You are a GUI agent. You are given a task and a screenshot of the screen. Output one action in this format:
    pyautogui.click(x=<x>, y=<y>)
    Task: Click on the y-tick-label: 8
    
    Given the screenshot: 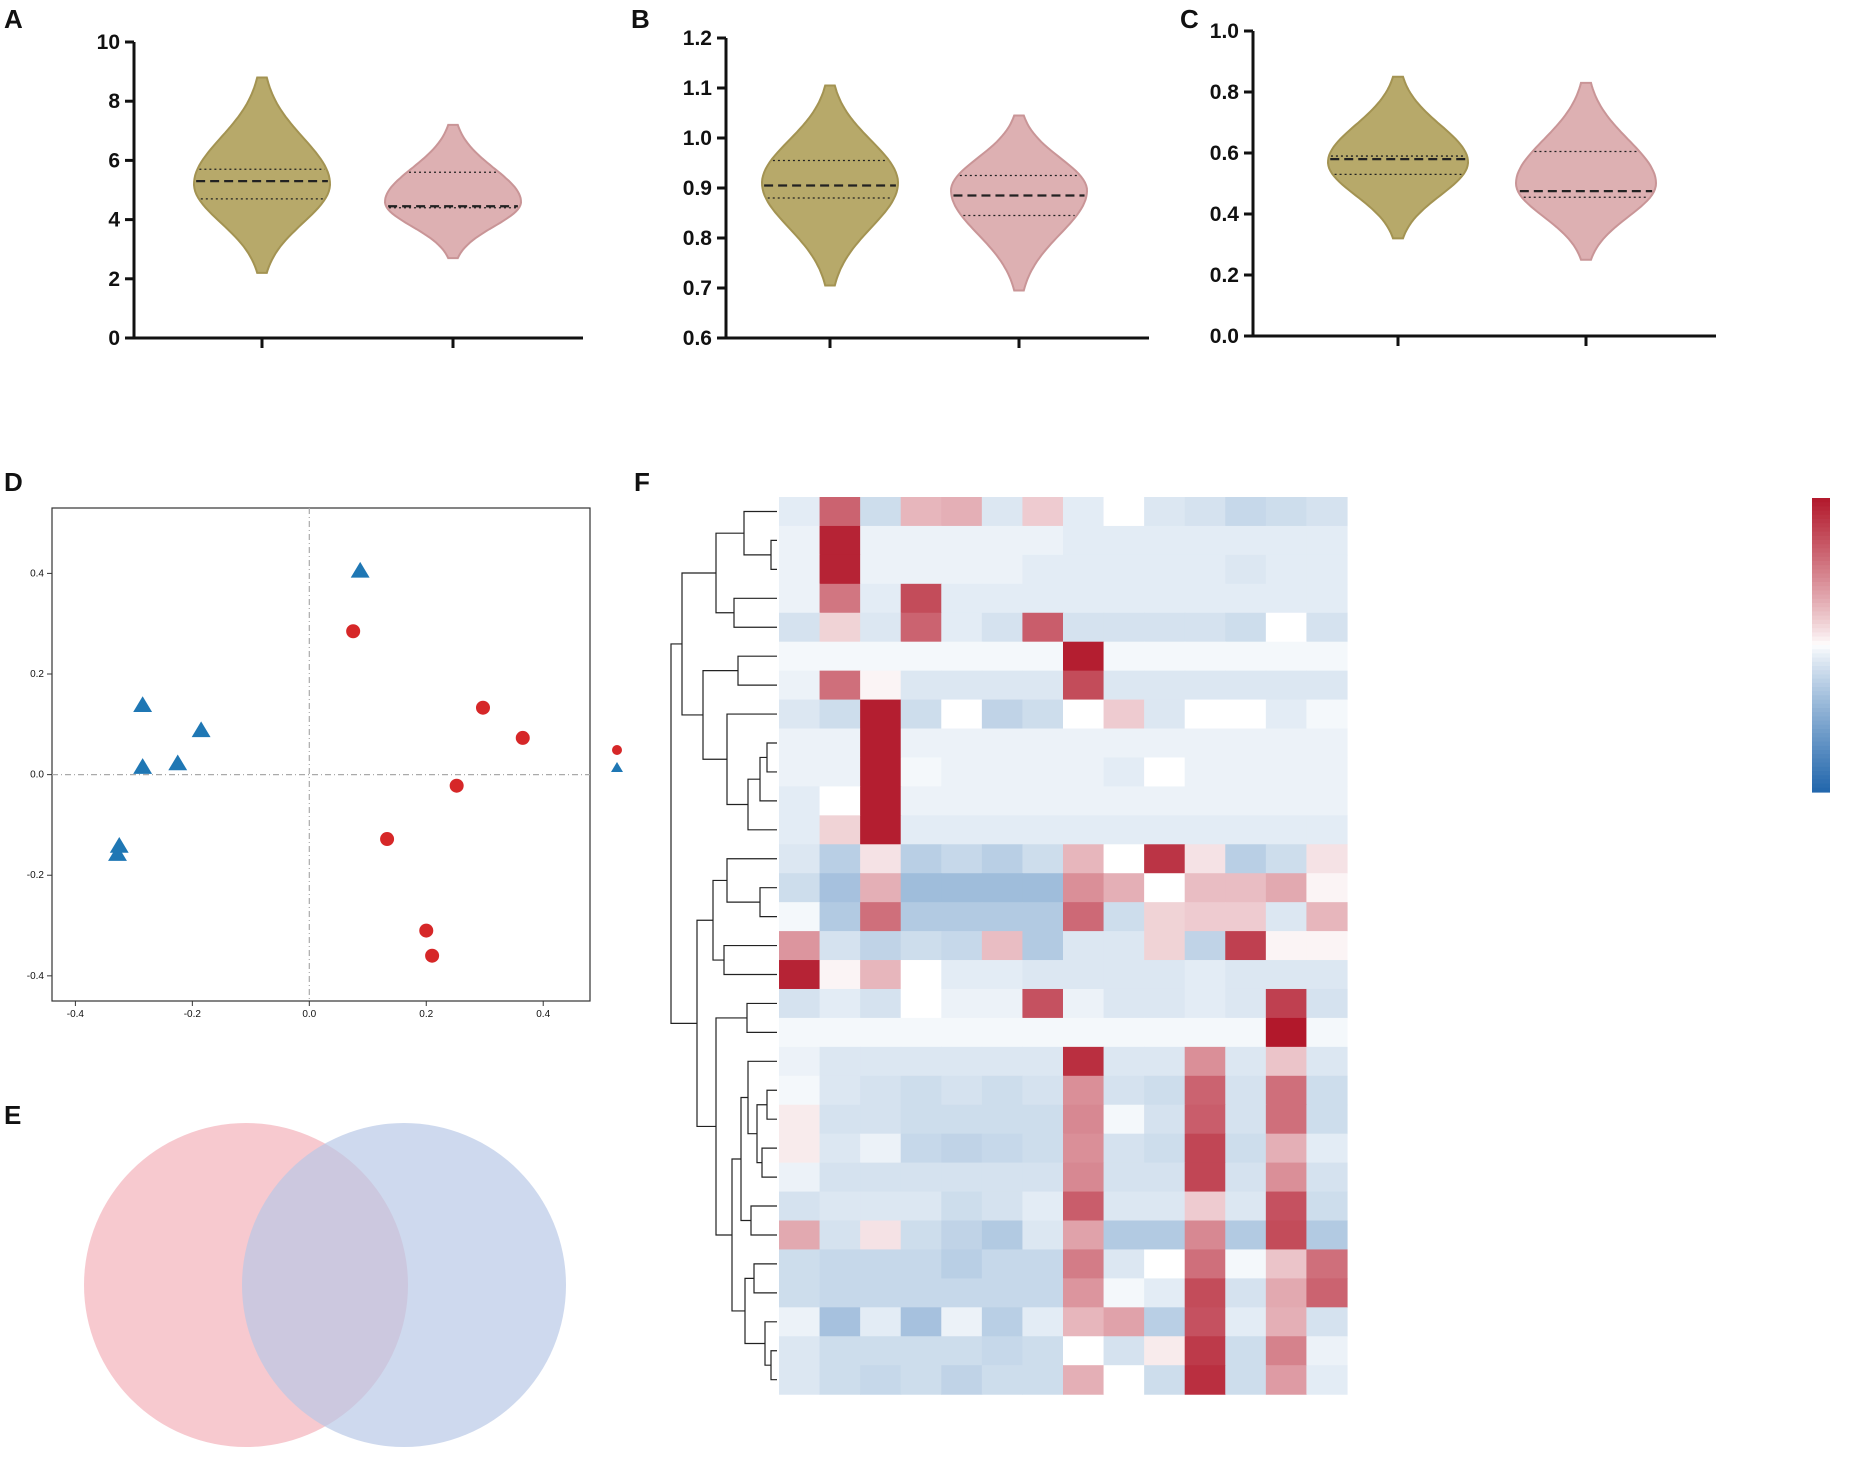 What is the action you would take?
    pyautogui.click(x=114, y=101)
    